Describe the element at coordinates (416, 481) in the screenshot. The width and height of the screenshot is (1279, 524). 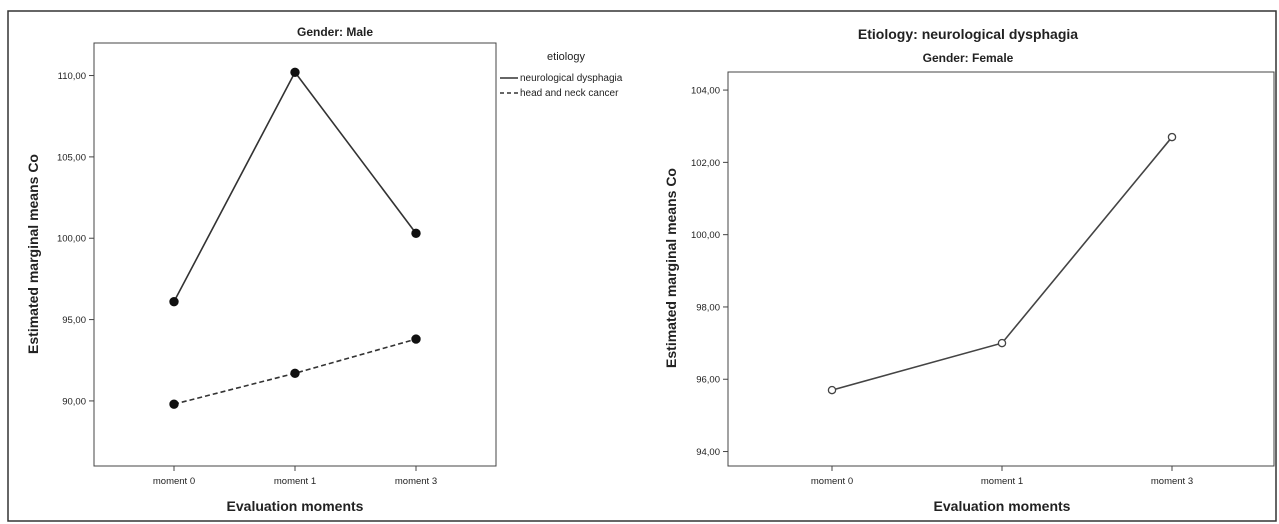
I see `male-x-tick-label: moment 3` at that location.